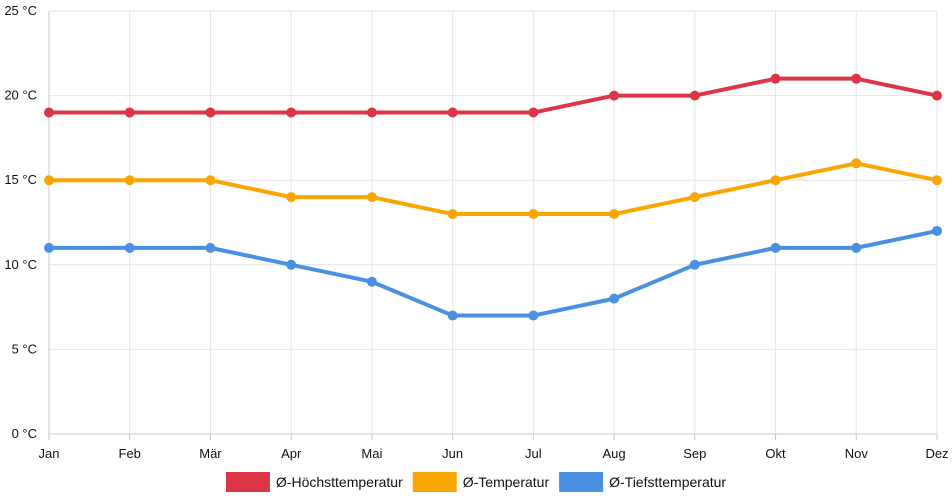  What do you see at coordinates (694, 453) in the screenshot?
I see `x-tick-label: Sep` at bounding box center [694, 453].